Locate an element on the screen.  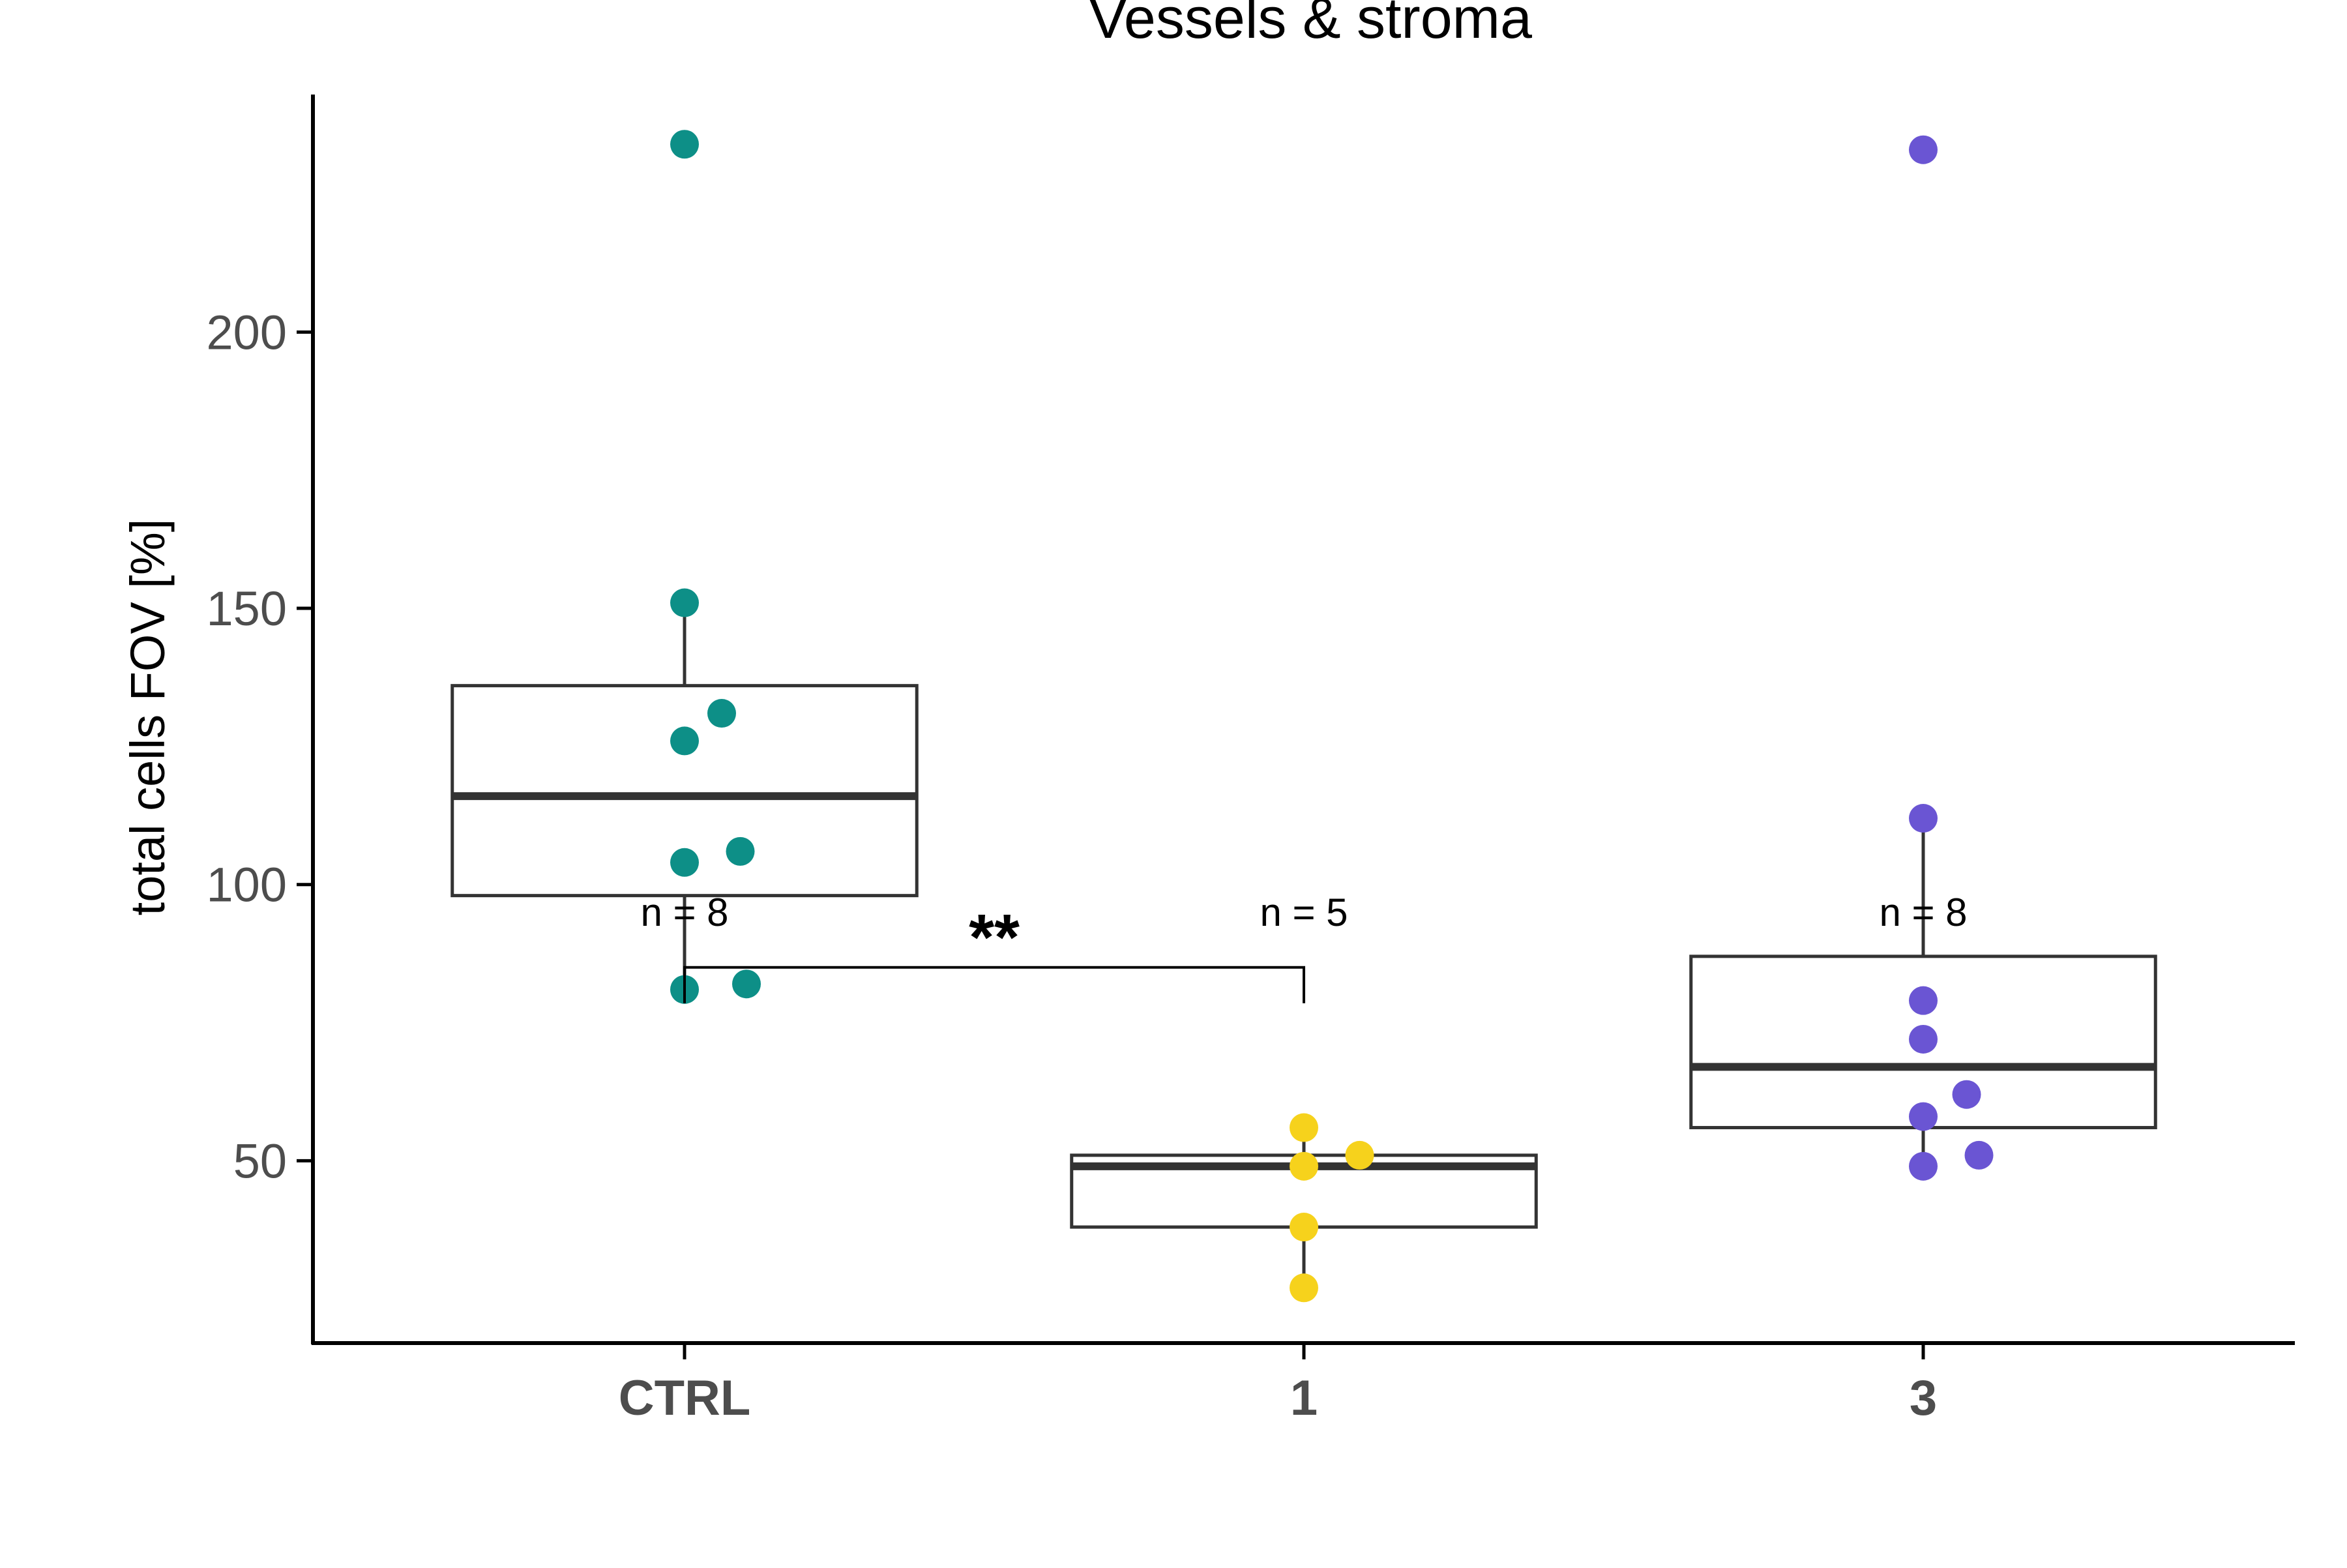
y-tick-label-50: 50 is located at coordinates (260, 1161).